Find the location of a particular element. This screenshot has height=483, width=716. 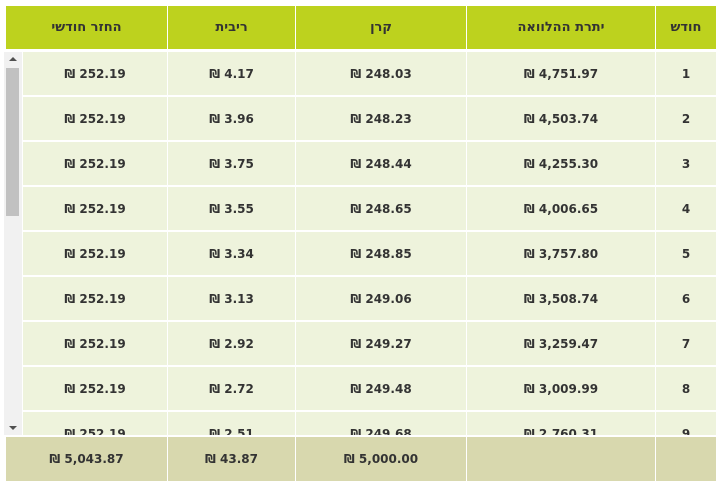

table-cell: 4 is located at coordinates (686, 208).